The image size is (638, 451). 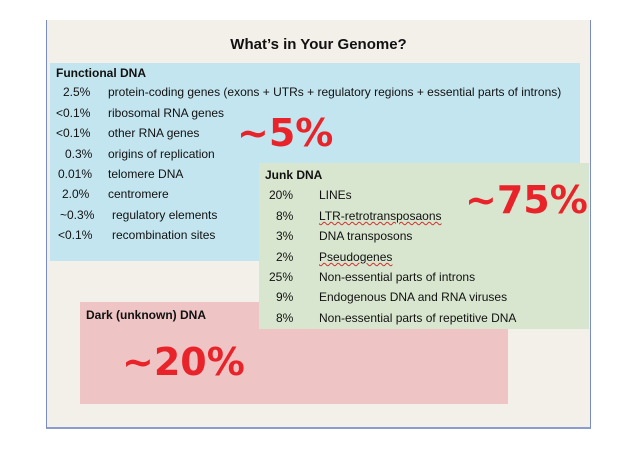 I want to click on junk-total: ~75%, so click(x=526, y=200).